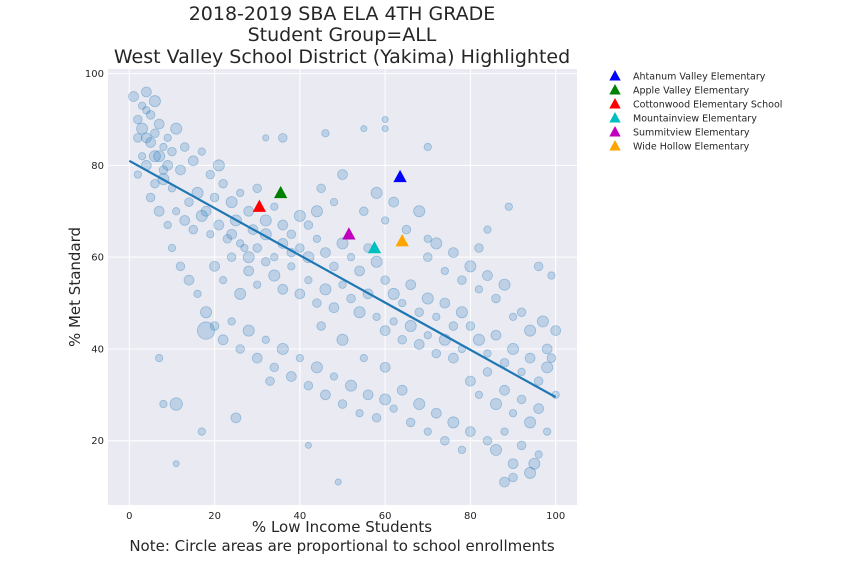 The image size is (864, 576). I want to click on legend-entry-label: Mountainview Elementary, so click(695, 119).